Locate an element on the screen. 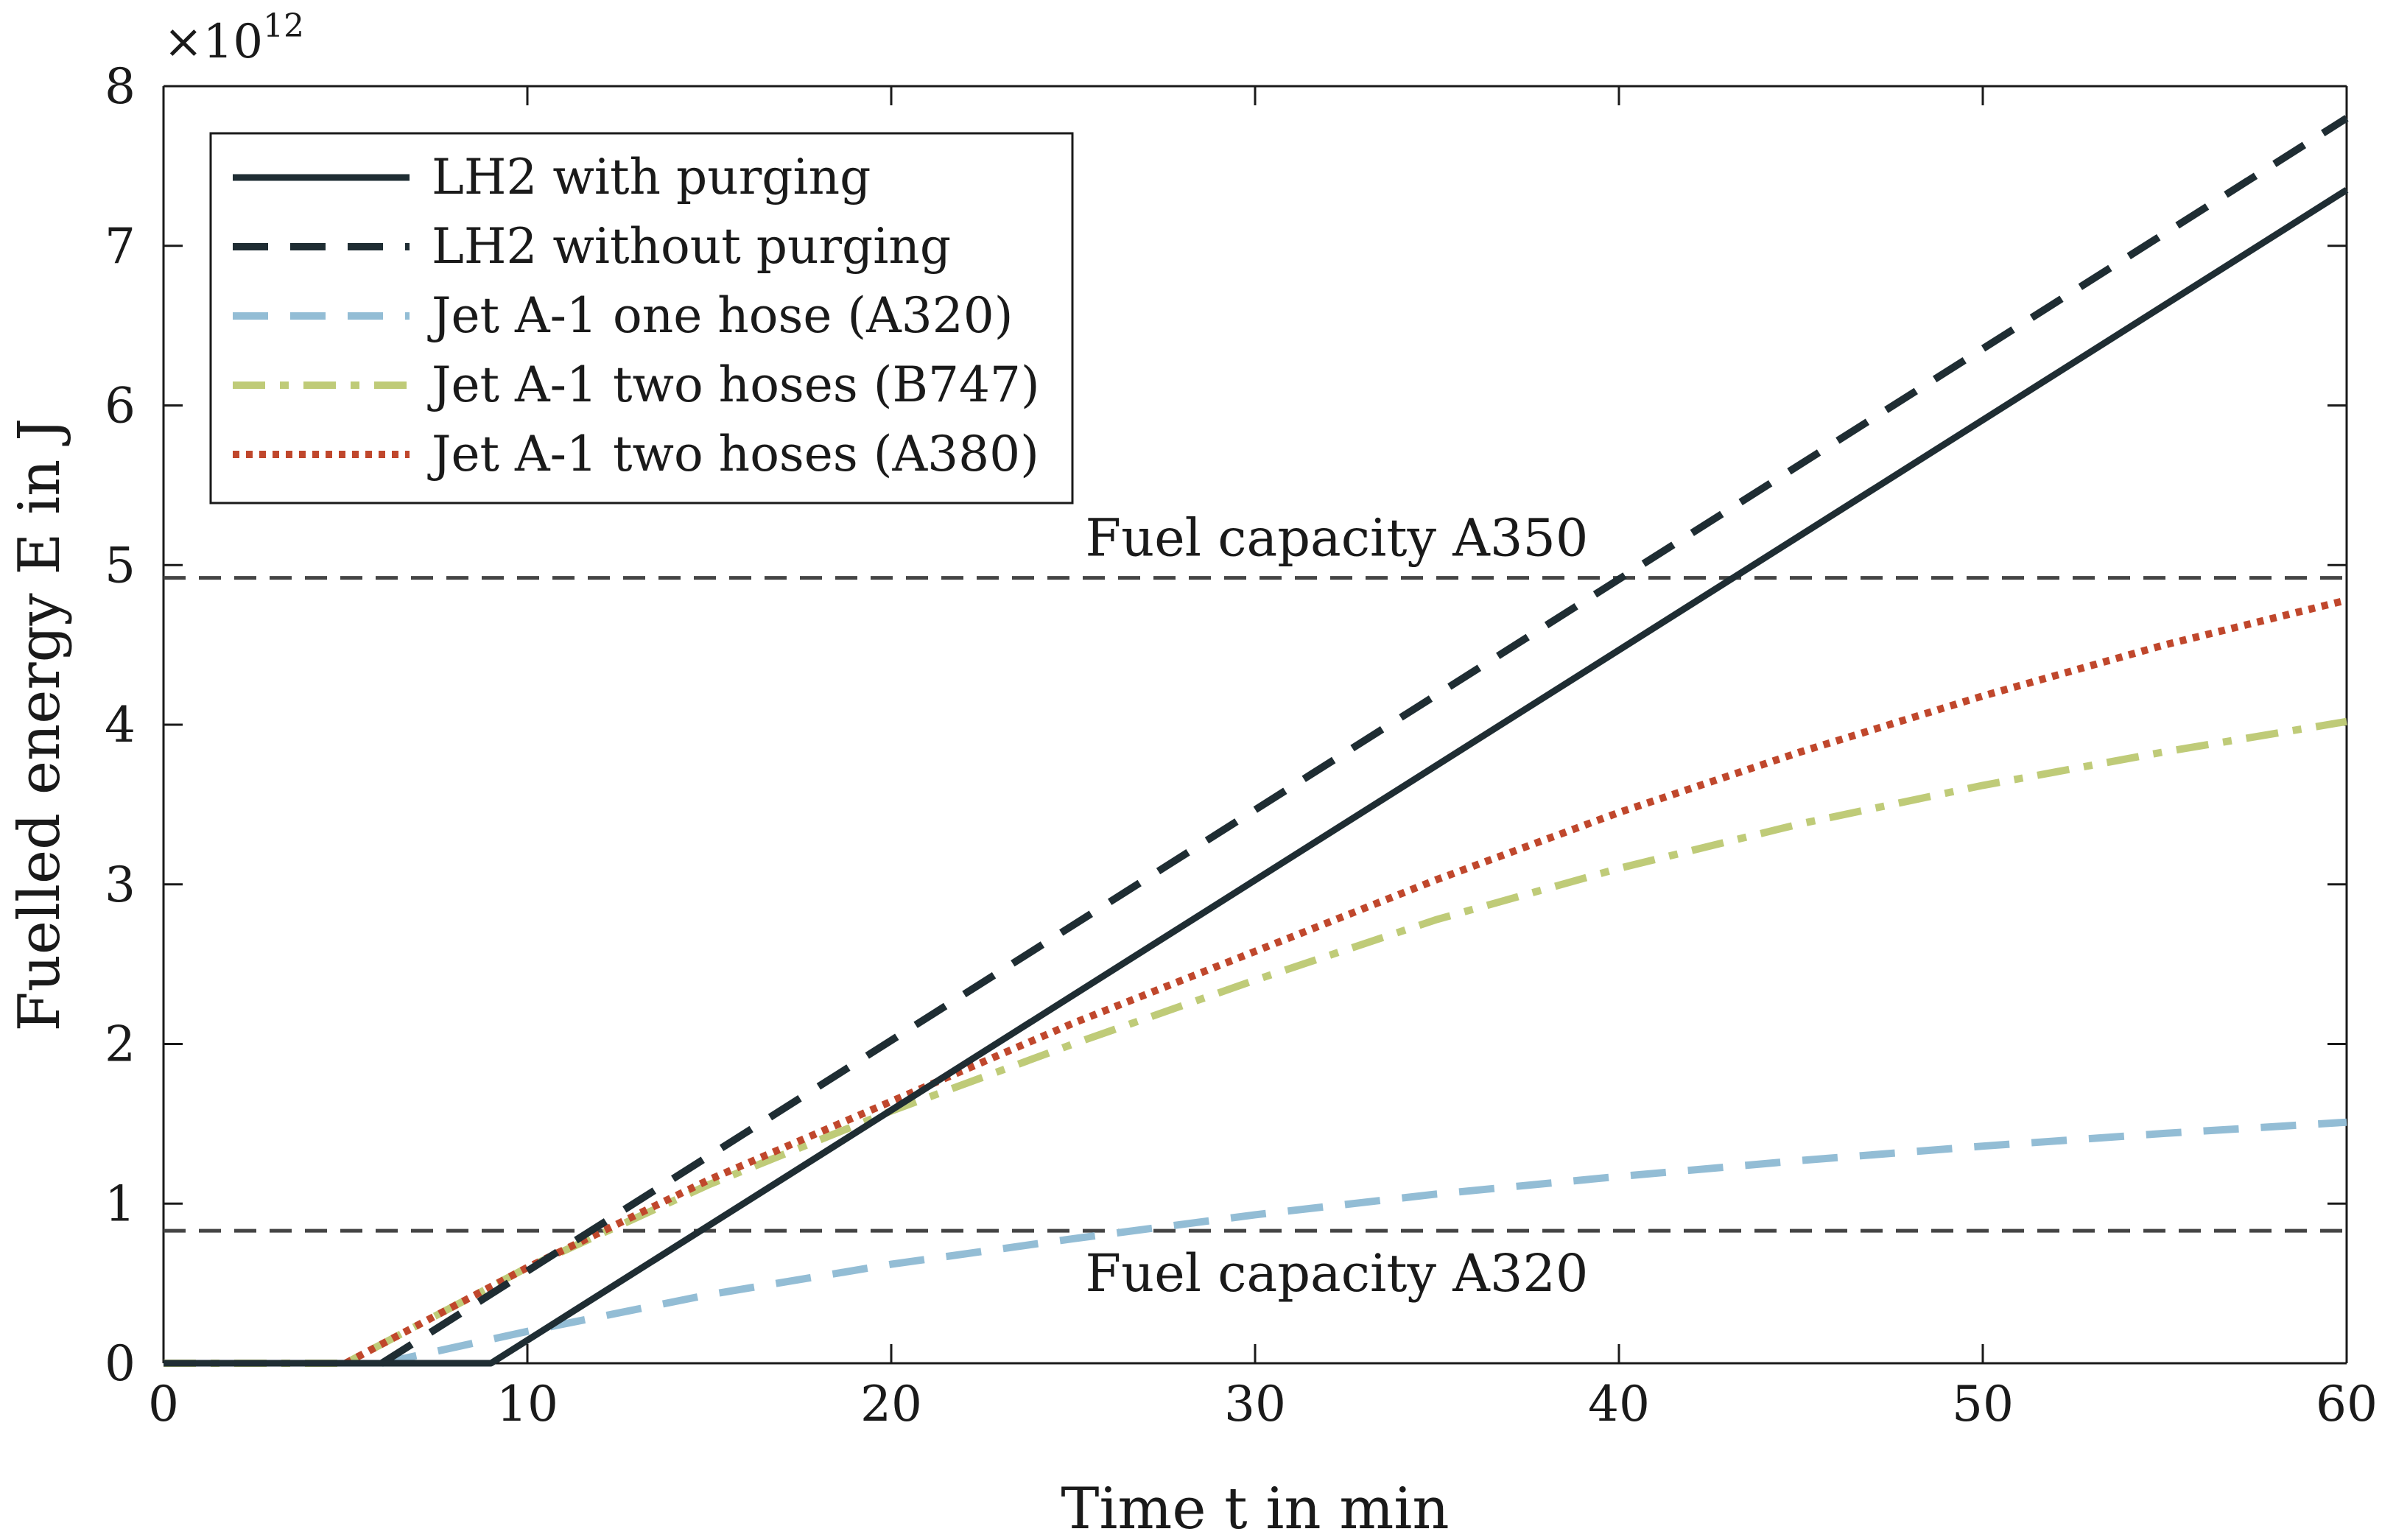  y-tick-label: 4 is located at coordinates (121, 725).